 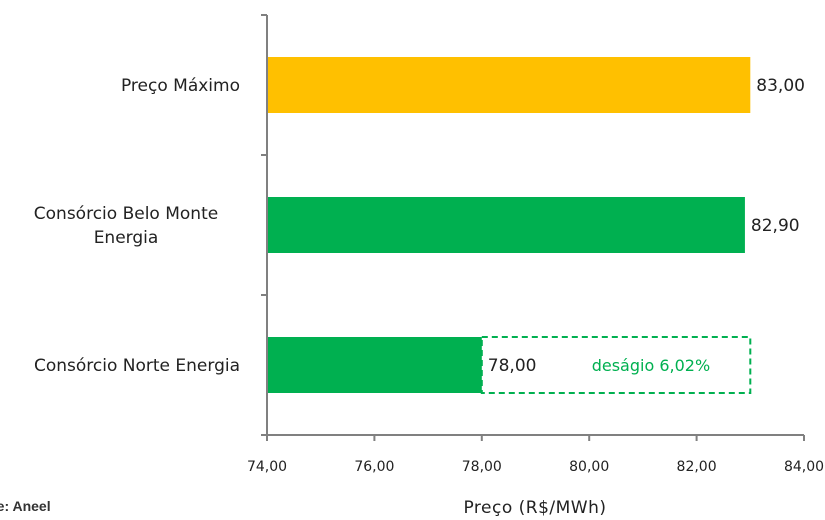 I want to click on x-tick-label: 80,00, so click(x=589, y=467).